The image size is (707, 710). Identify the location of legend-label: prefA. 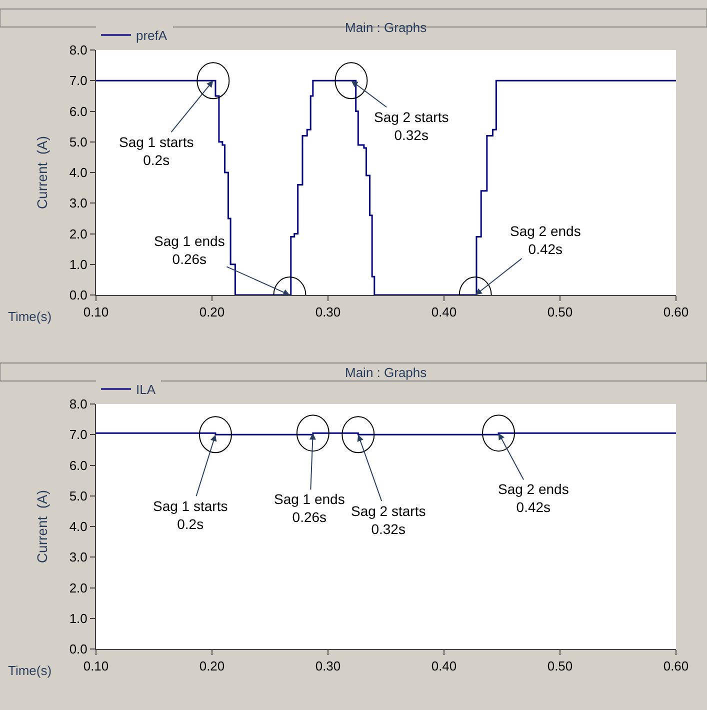
(152, 36).